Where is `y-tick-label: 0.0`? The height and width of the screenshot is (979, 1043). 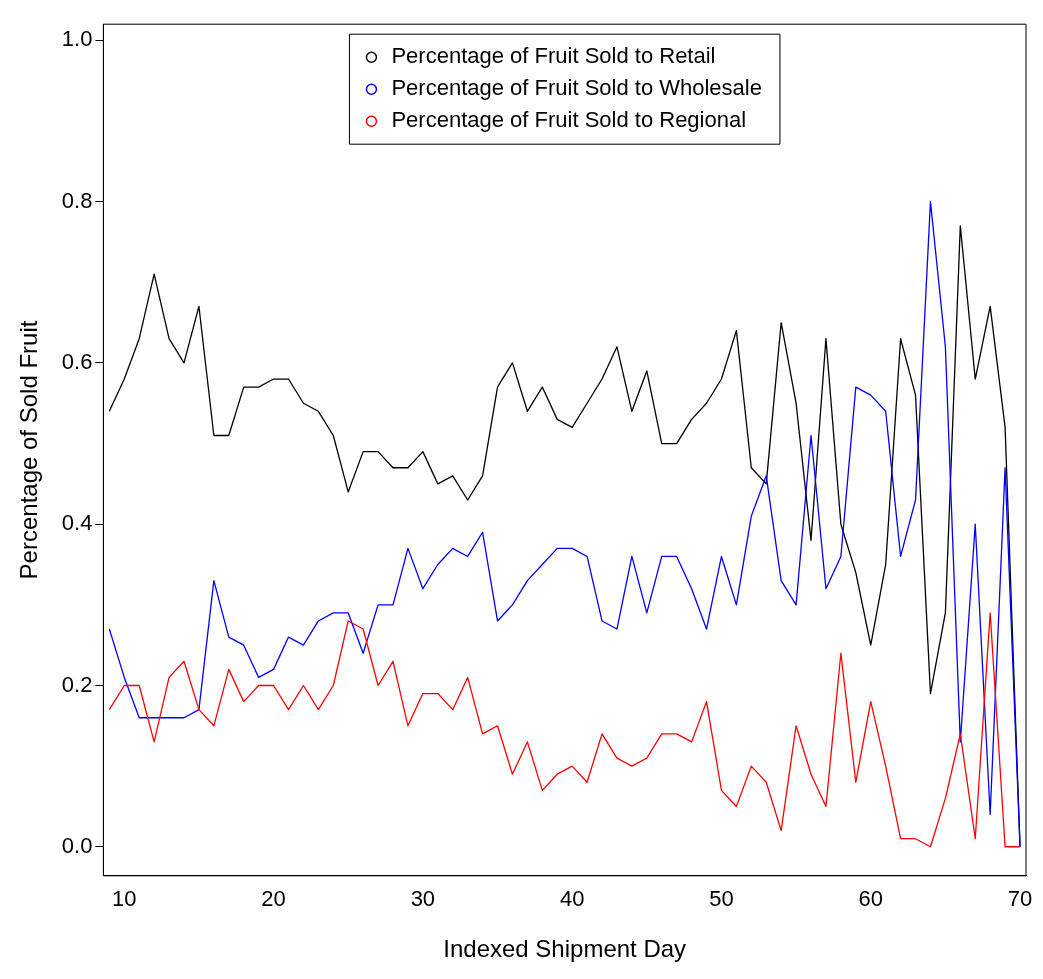
y-tick-label: 0.0 is located at coordinates (77, 845).